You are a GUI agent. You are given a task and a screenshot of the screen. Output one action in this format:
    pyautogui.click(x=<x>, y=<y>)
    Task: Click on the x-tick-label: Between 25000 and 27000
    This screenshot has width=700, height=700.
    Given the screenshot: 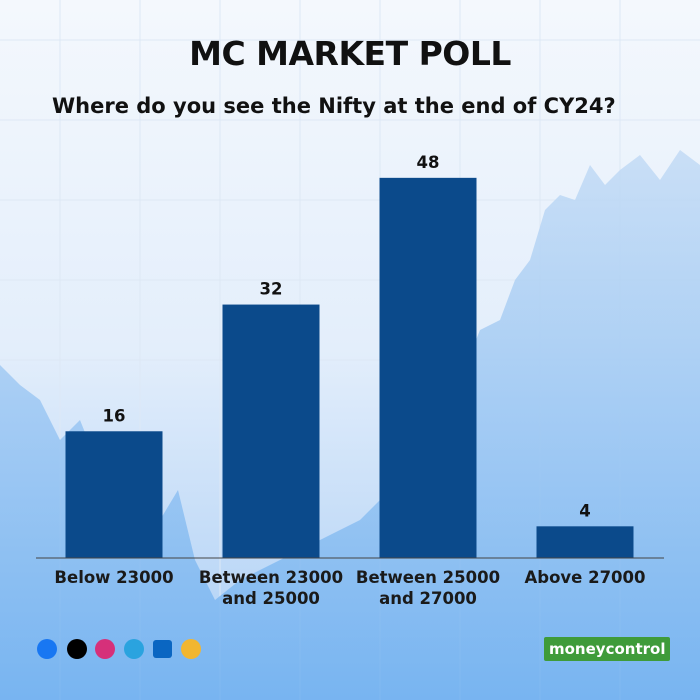 What is the action you would take?
    pyautogui.click(x=428, y=588)
    